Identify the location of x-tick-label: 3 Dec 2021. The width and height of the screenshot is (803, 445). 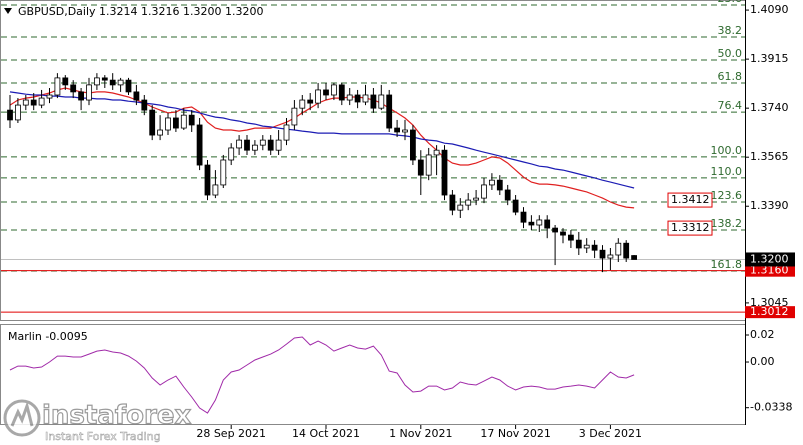
(610, 433).